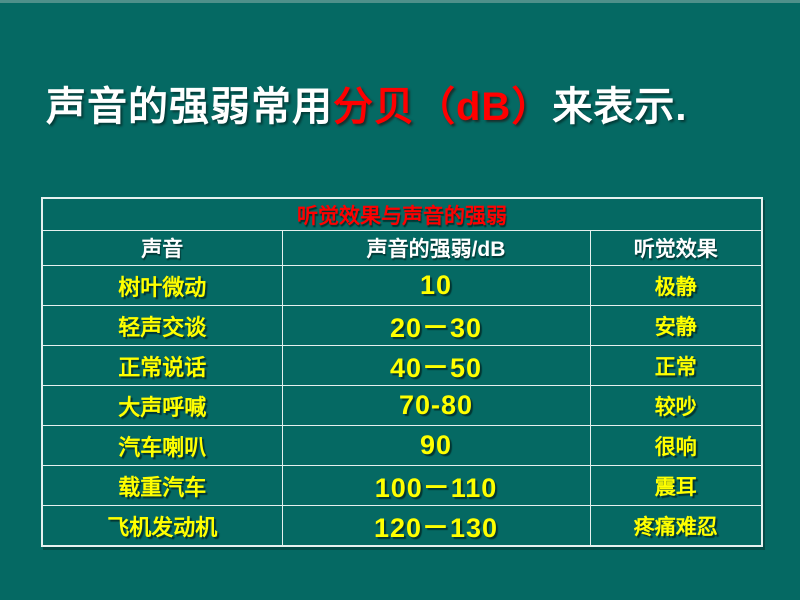  Describe the element at coordinates (676, 526) in the screenshot. I see `effect-cell: 疼痛难忍` at that location.